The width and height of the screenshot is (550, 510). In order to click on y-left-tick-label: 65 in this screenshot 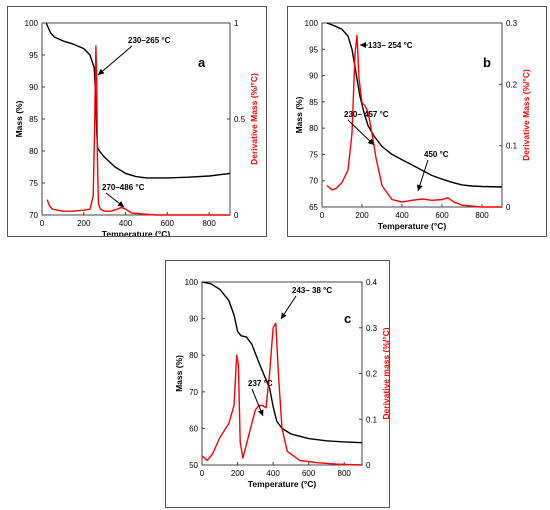, I will do `click(313, 207)`.